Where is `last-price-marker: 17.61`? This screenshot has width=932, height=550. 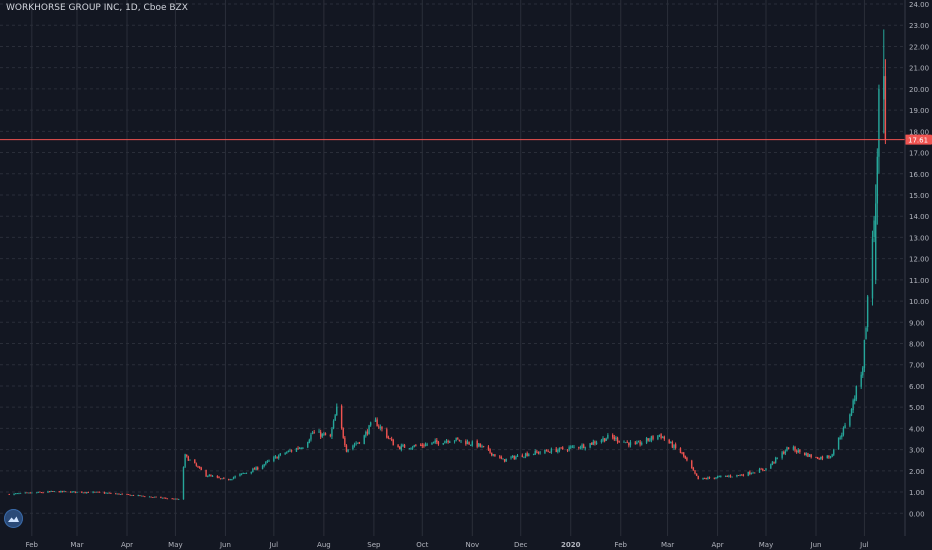 last-price-marker: 17.61 is located at coordinates (466, 139).